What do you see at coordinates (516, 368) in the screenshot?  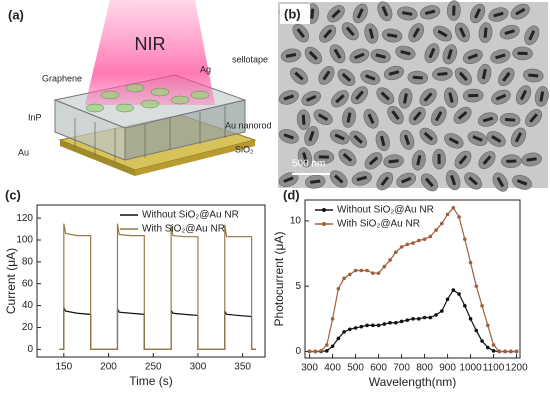 I see `x-tick-label: 1200` at bounding box center [516, 368].